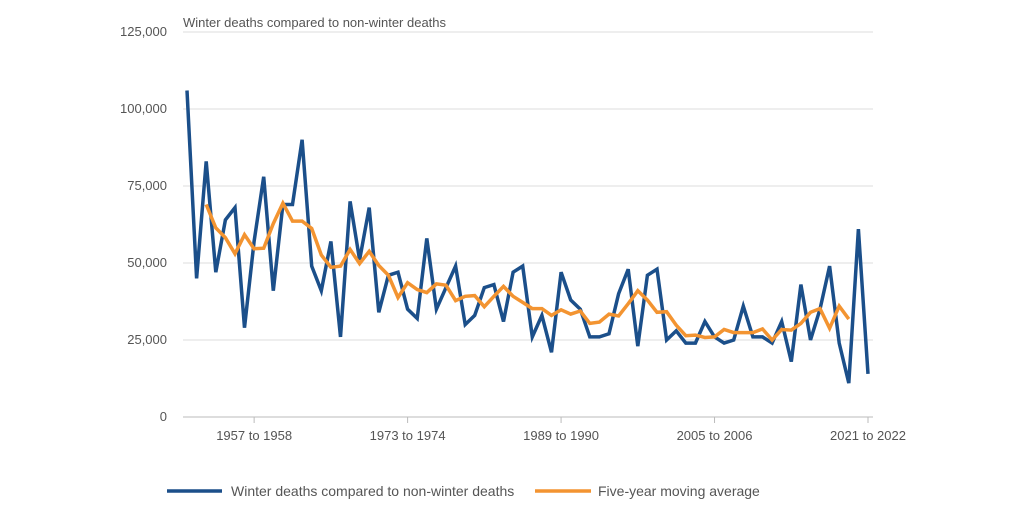 Image resolution: width=1024 pixels, height=517 pixels. Describe the element at coordinates (143, 108) in the screenshot. I see `y-tick-label: 100,000` at that location.